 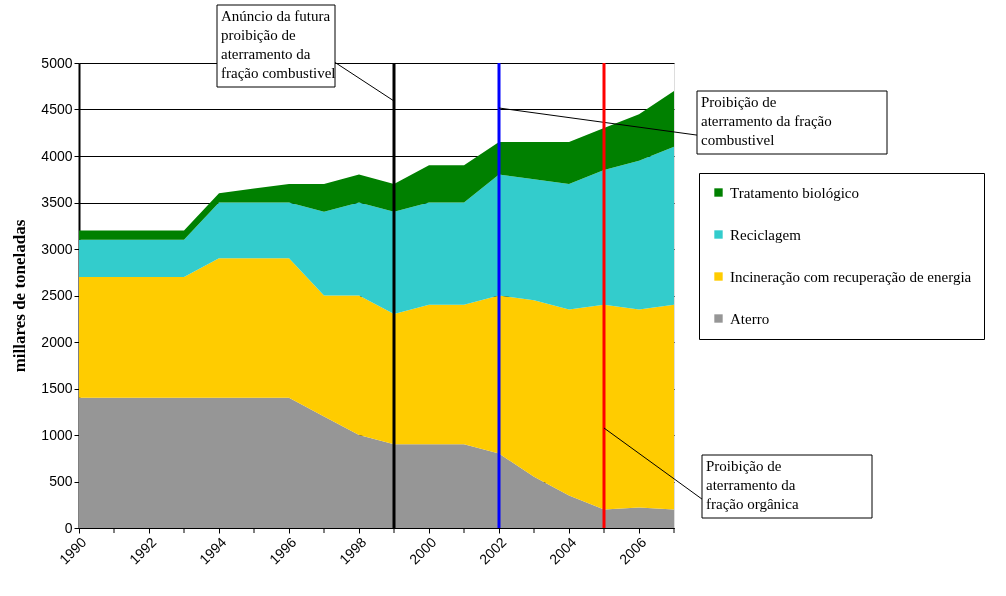 I want to click on y-tick-label: 1000, so click(x=57, y=434).